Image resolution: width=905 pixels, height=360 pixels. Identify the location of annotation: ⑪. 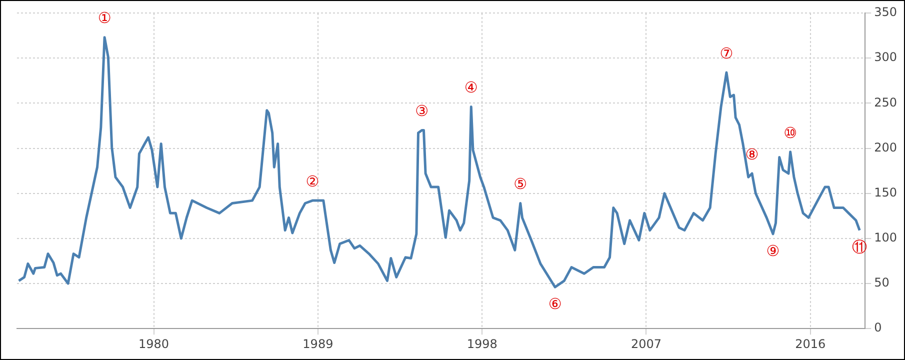
(860, 247).